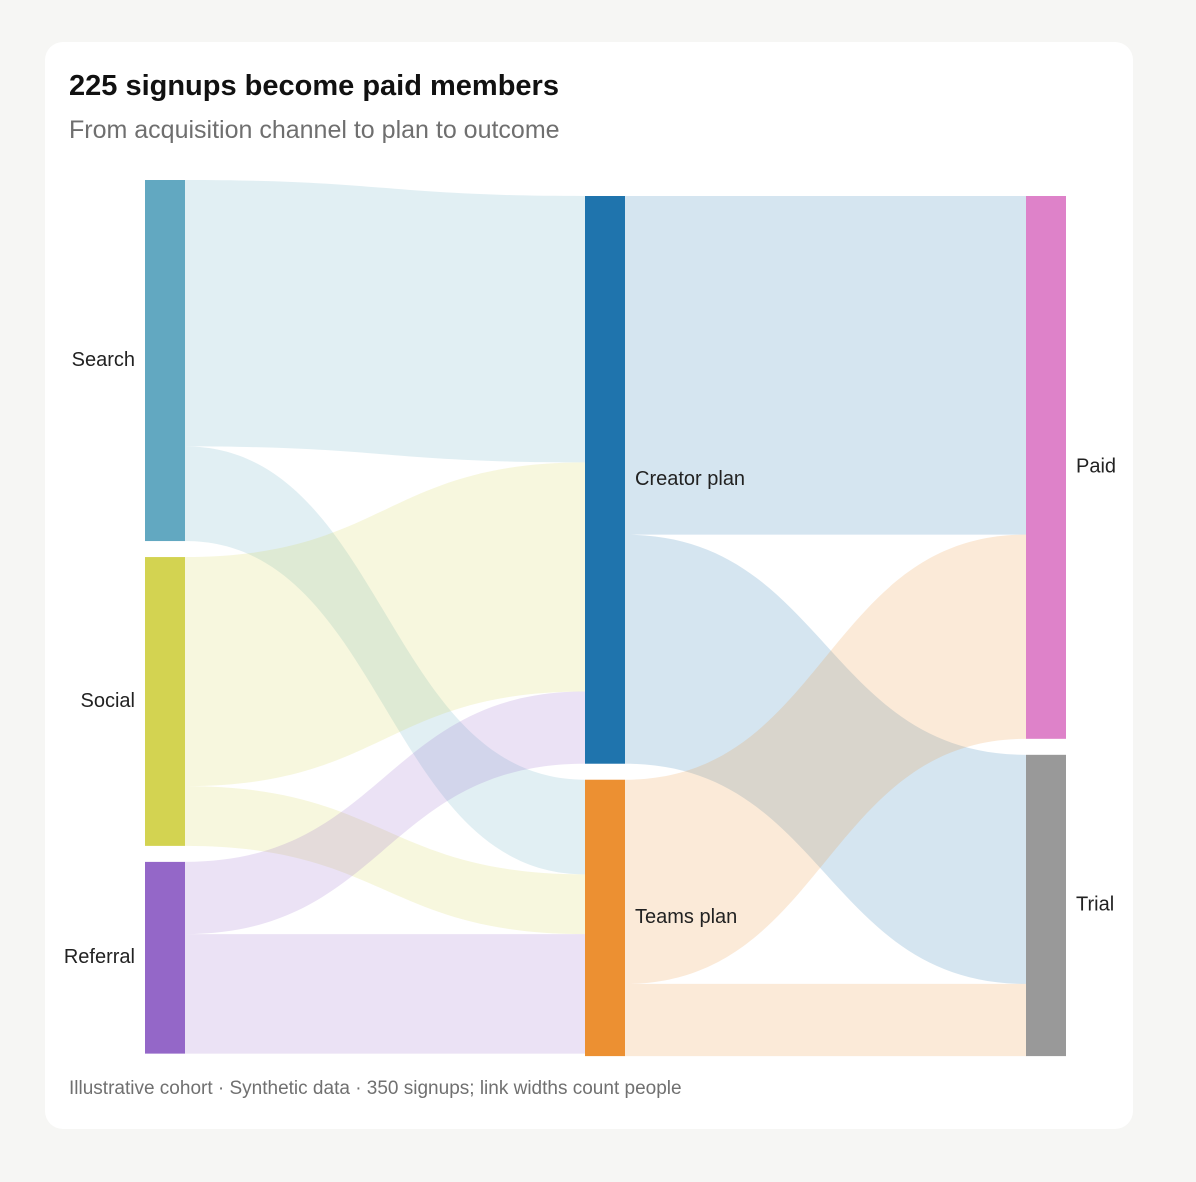 This screenshot has width=1196, height=1182. What do you see at coordinates (825, 365) in the screenshot?
I see `link-creator-to-paid` at bounding box center [825, 365].